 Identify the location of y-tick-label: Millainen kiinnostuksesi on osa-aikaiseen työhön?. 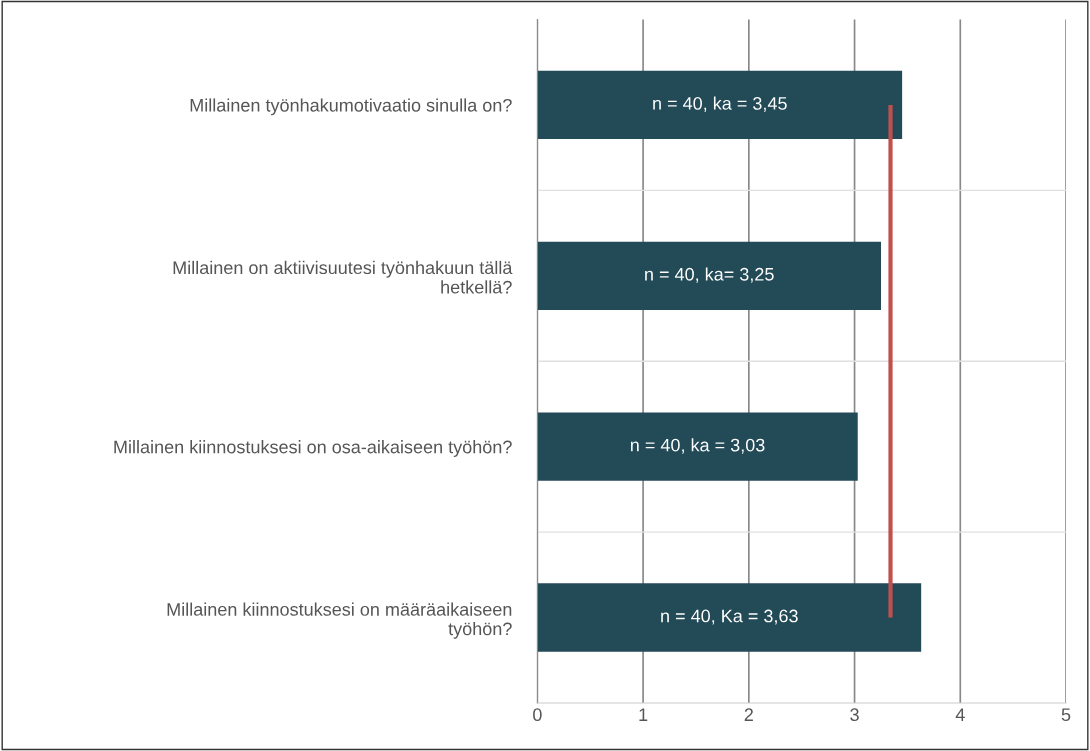
(313, 448).